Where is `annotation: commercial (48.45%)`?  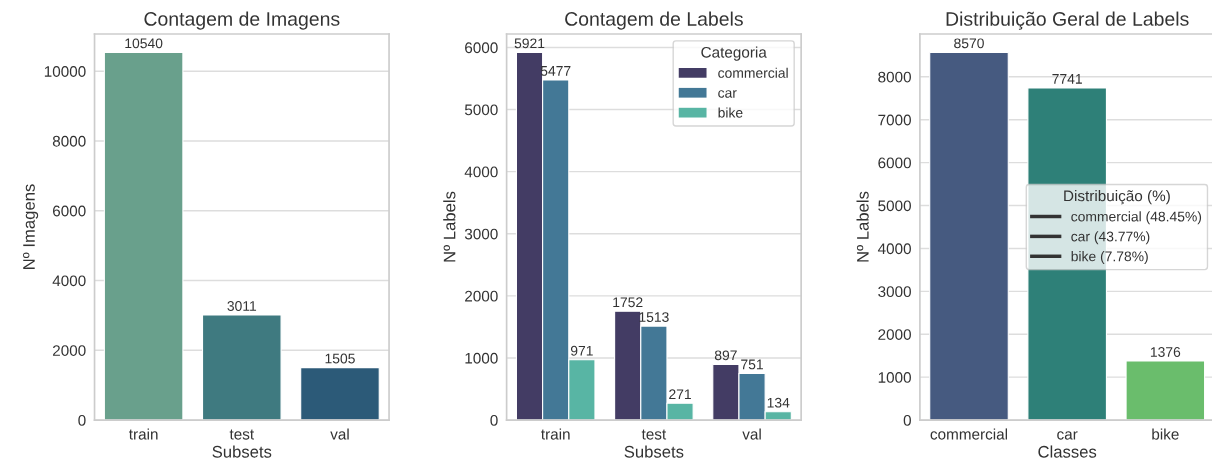 annotation: commercial (48.45%) is located at coordinates (1136, 218).